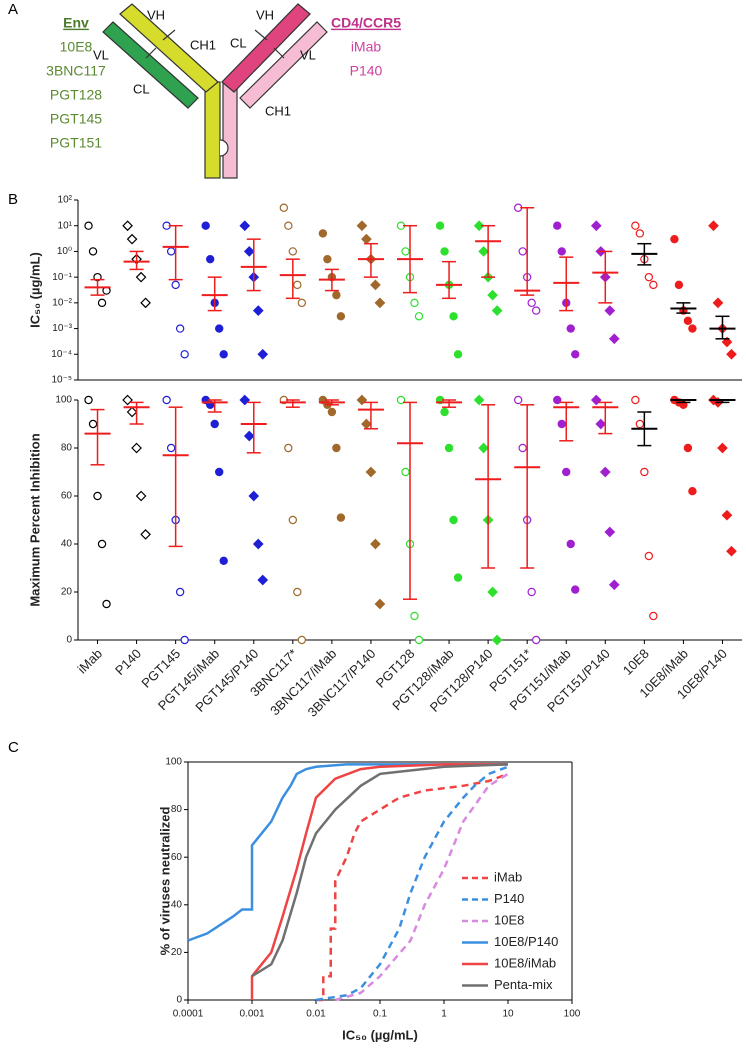  Describe the element at coordinates (261, 35) in the screenshot. I see `domain-divider` at that location.